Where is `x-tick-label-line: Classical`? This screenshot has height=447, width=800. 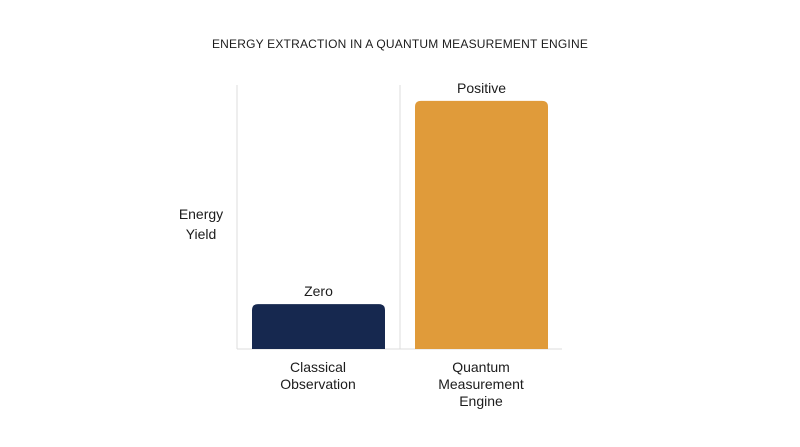
x-tick-label-line: Classical is located at coordinates (317, 367).